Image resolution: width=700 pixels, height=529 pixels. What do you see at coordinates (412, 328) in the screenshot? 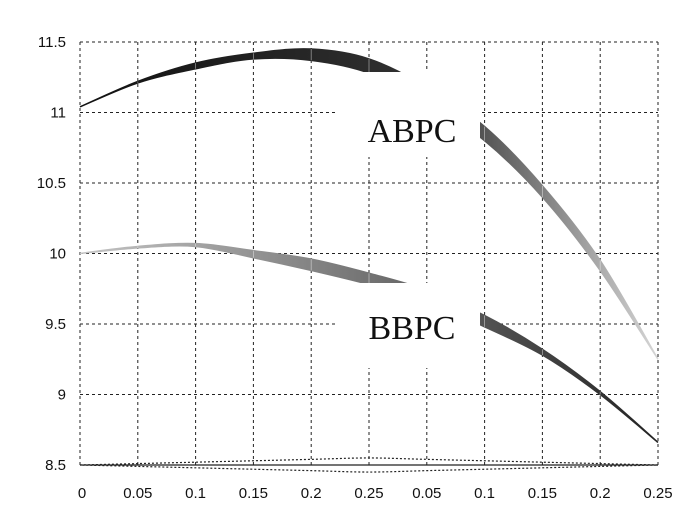
I see `annotation-bbpc: BBPC` at bounding box center [412, 328].